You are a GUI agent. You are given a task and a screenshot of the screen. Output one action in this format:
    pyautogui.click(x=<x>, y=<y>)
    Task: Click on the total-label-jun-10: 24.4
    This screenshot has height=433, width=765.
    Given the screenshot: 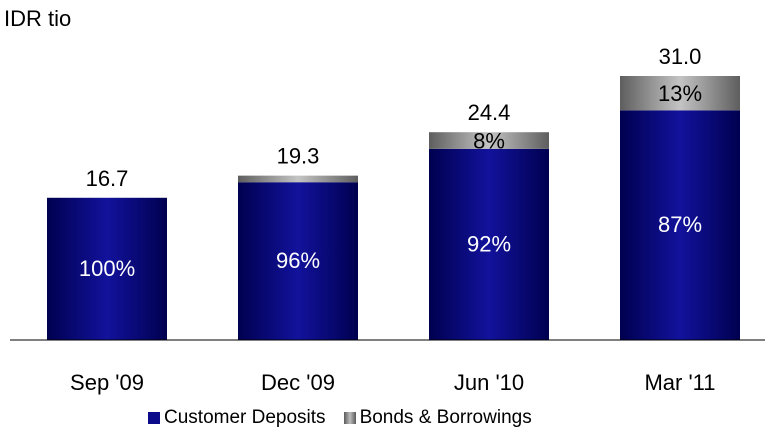 What is the action you would take?
    pyautogui.click(x=489, y=112)
    